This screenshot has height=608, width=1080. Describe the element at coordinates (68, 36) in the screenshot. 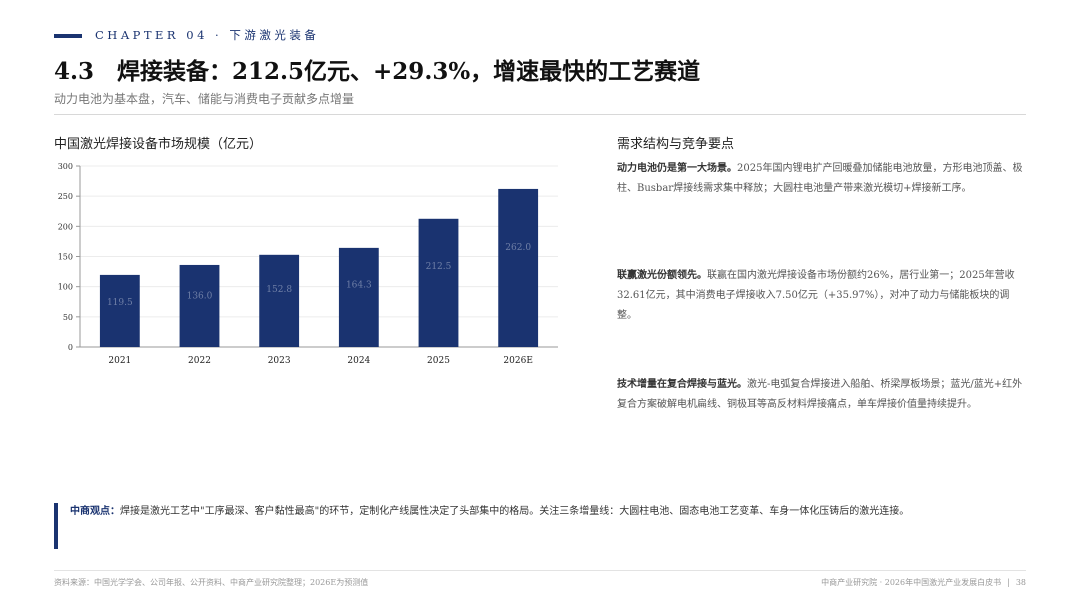

I see `chapter-accent-bar` at that location.